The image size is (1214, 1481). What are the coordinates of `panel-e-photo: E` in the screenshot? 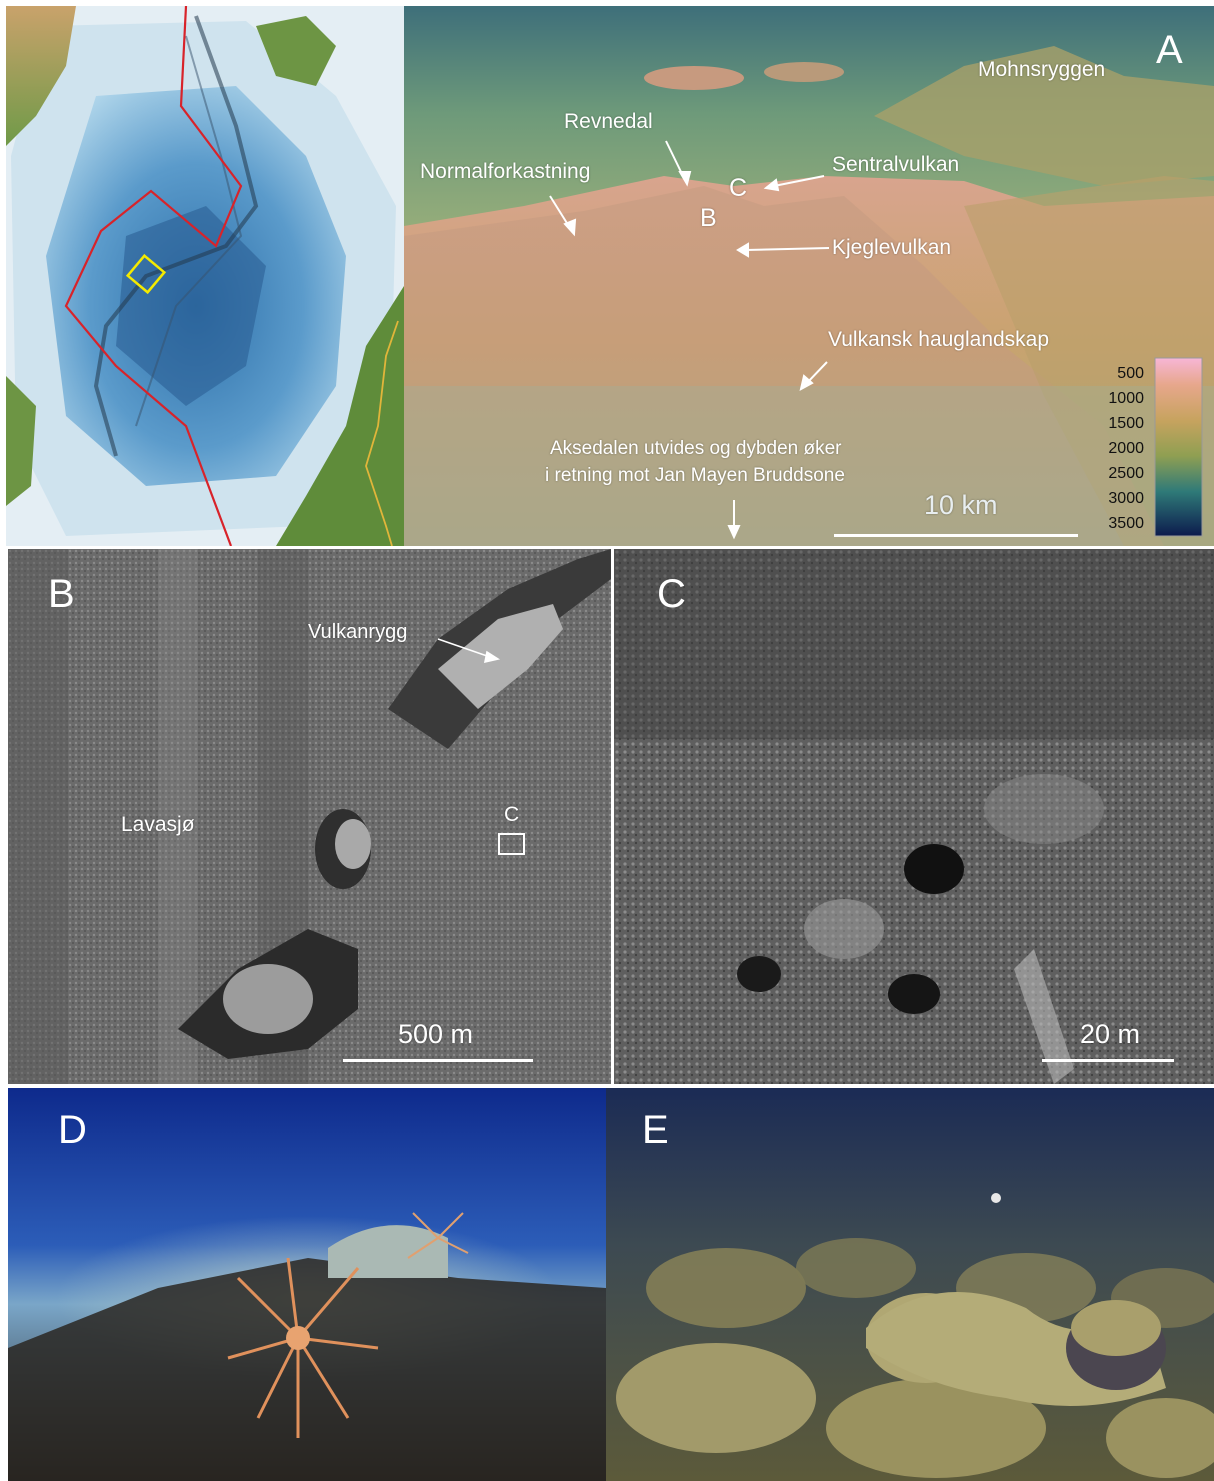 It's located at (910, 1284).